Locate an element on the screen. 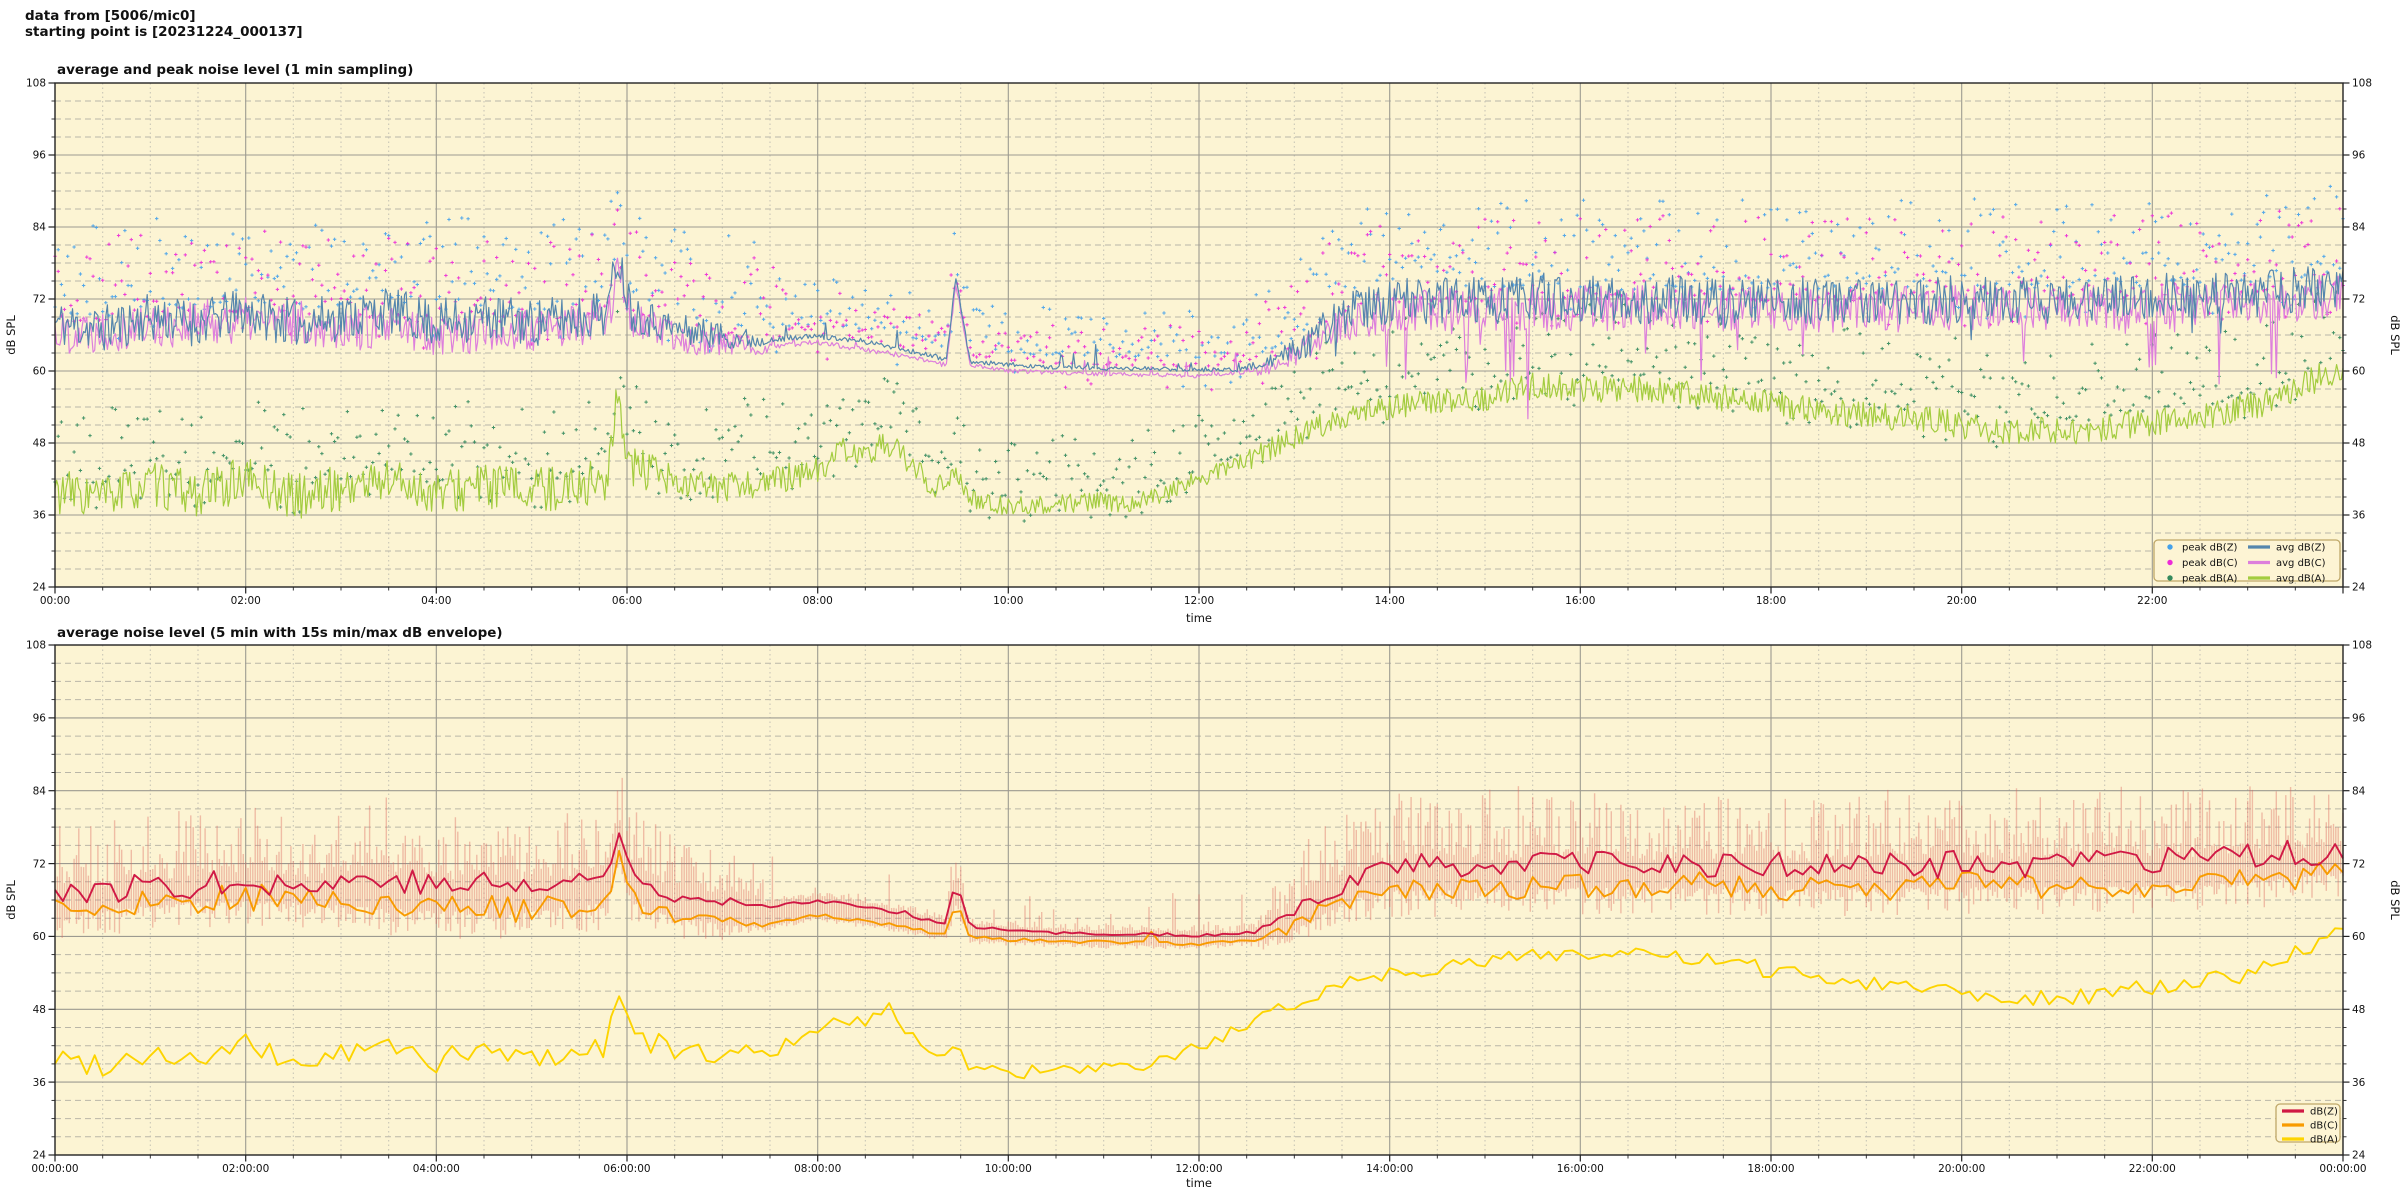 This screenshot has height=1200, width=2400. line-avg_dba is located at coordinates (1199, 441).